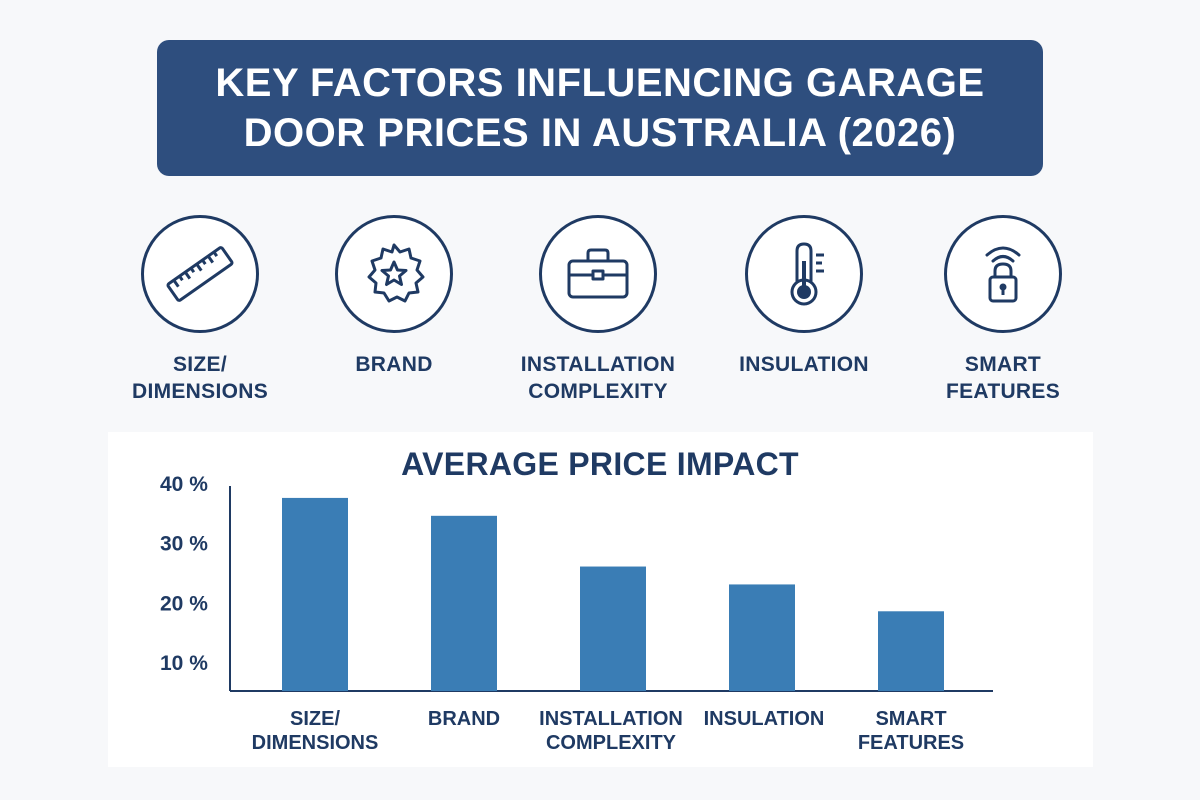 This screenshot has height=800, width=1200. I want to click on factor-label: SMART FEATURES, so click(1003, 378).